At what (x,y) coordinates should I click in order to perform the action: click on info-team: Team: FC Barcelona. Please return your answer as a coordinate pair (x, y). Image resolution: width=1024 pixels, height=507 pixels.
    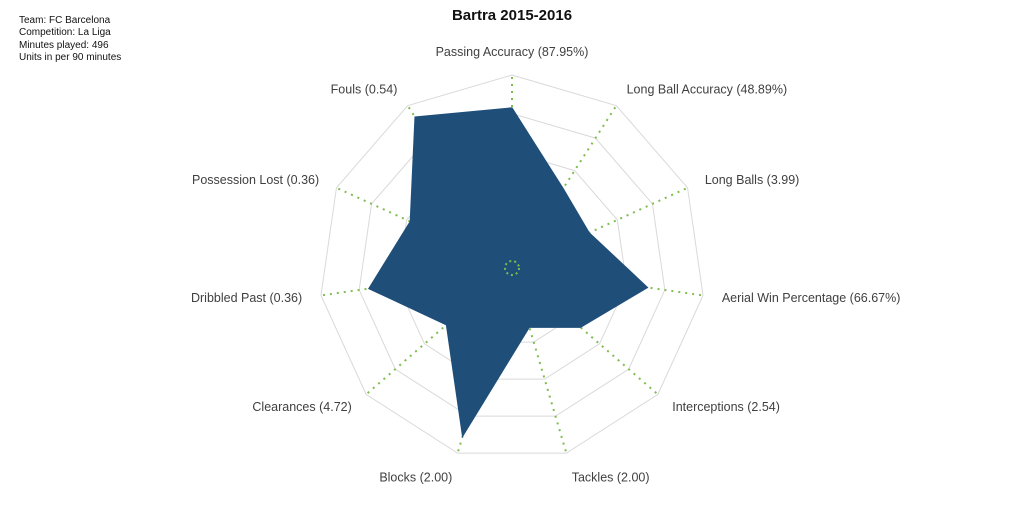
    Looking at the image, I should click on (65, 20).